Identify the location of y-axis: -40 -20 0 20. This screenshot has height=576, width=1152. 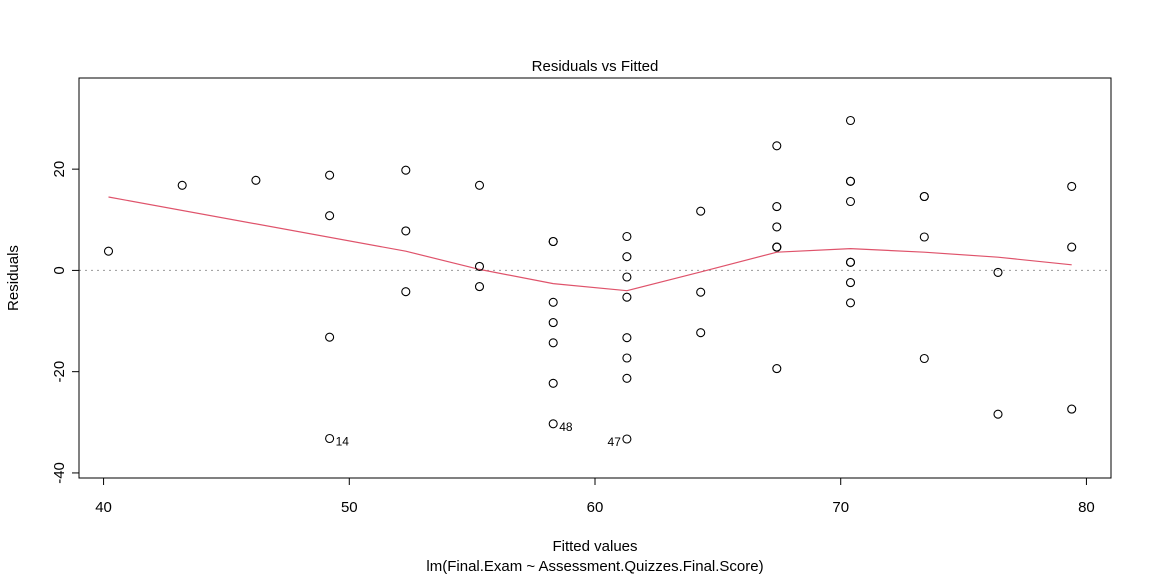
(65, 322).